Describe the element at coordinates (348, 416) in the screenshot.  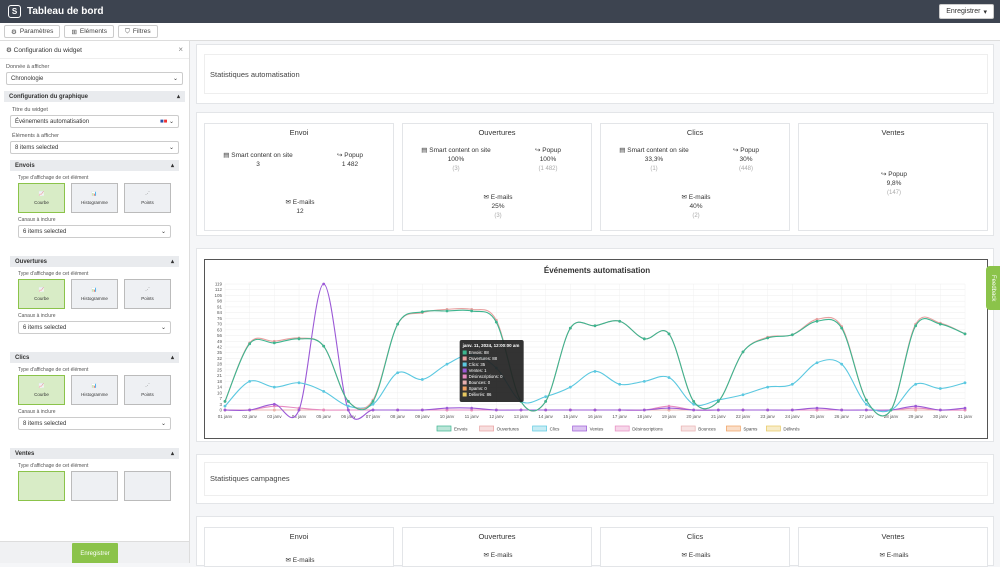
I see `x-tick-label: 06 janv` at that location.